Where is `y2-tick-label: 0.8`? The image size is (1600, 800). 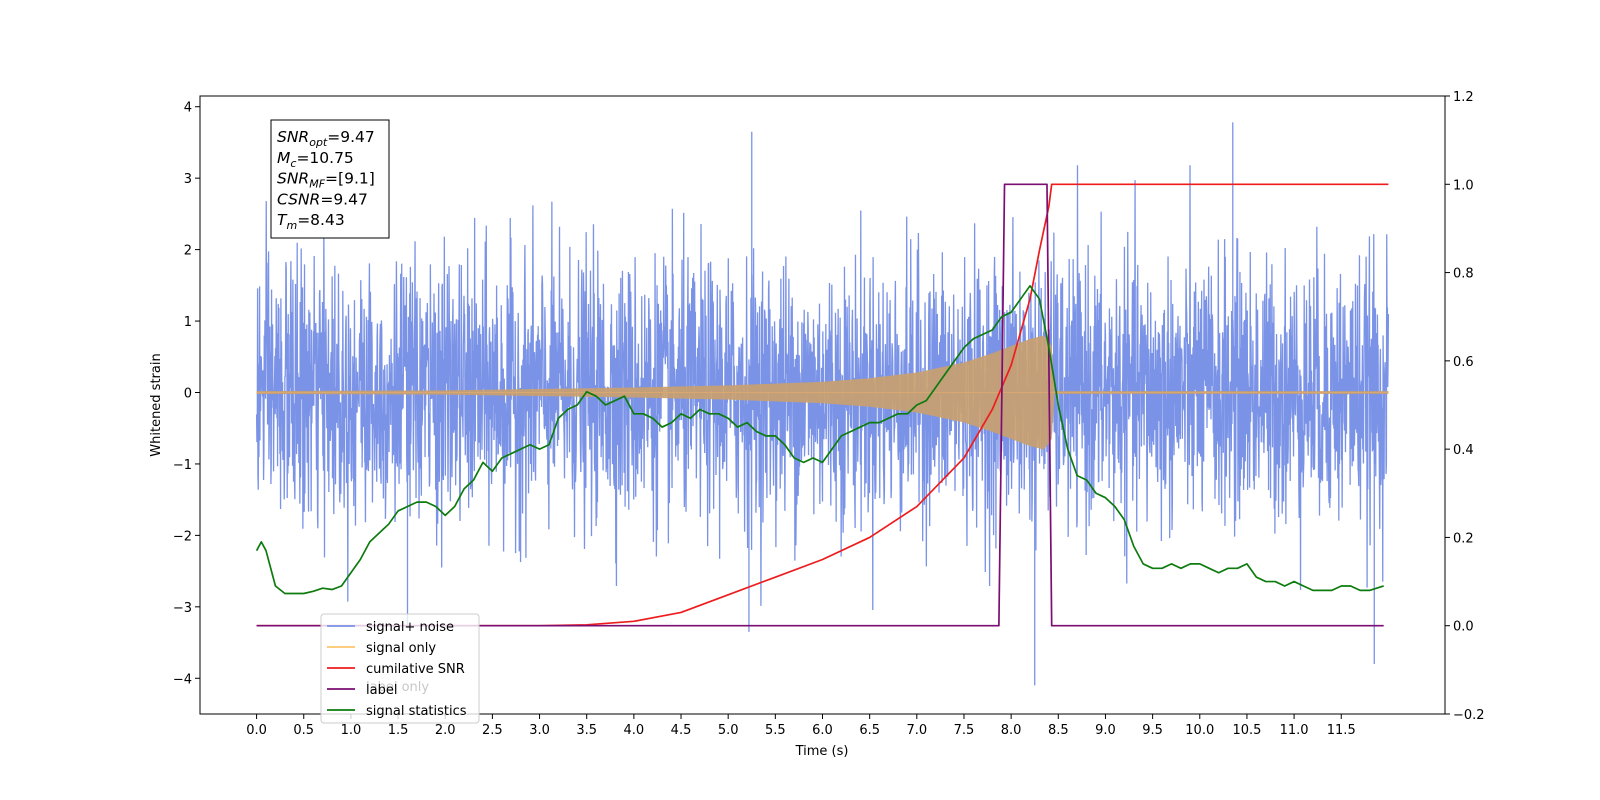 y2-tick-label: 0.8 is located at coordinates (1463, 274).